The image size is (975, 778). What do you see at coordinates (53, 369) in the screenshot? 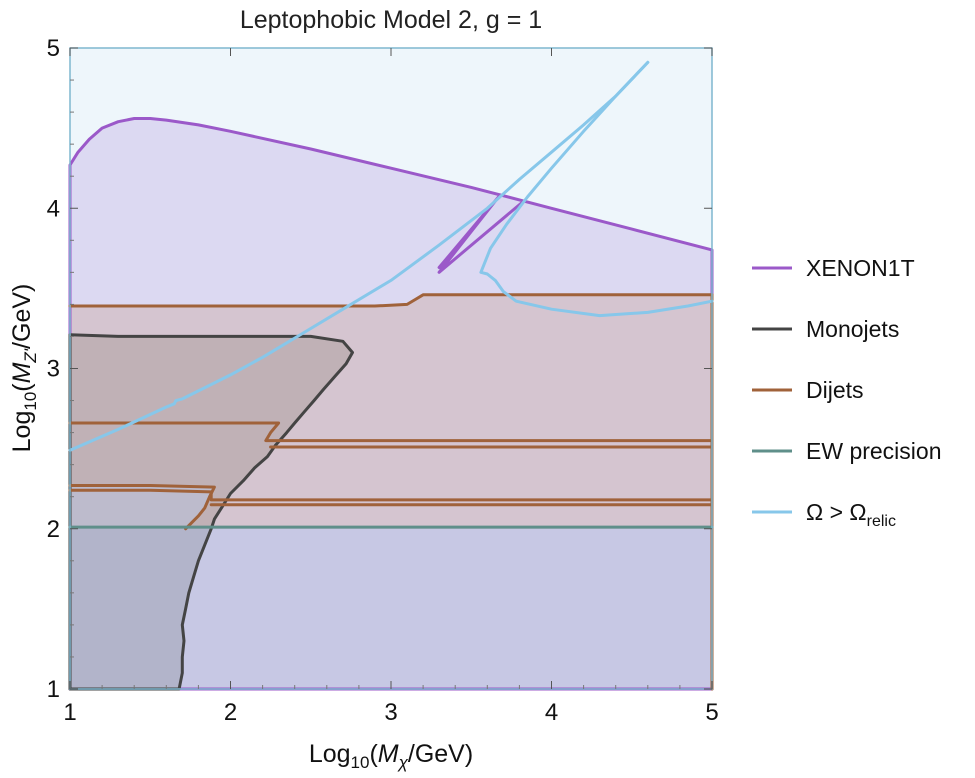
I see `y-tick-label: 3` at bounding box center [53, 369].